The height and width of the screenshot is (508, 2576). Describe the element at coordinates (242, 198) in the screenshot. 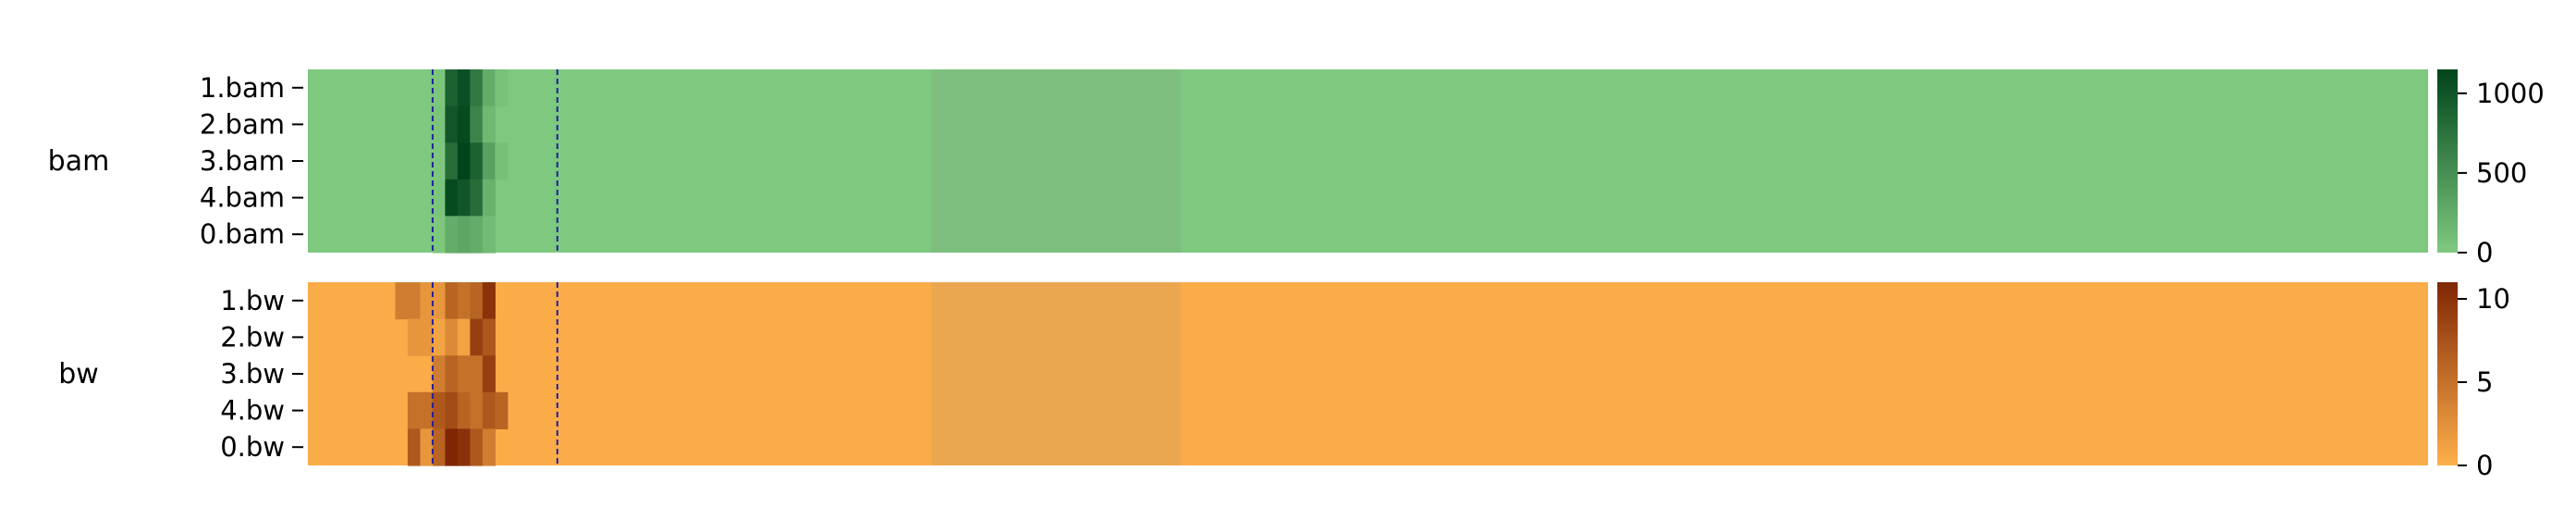

I see `row-label: 4.bam` at that location.